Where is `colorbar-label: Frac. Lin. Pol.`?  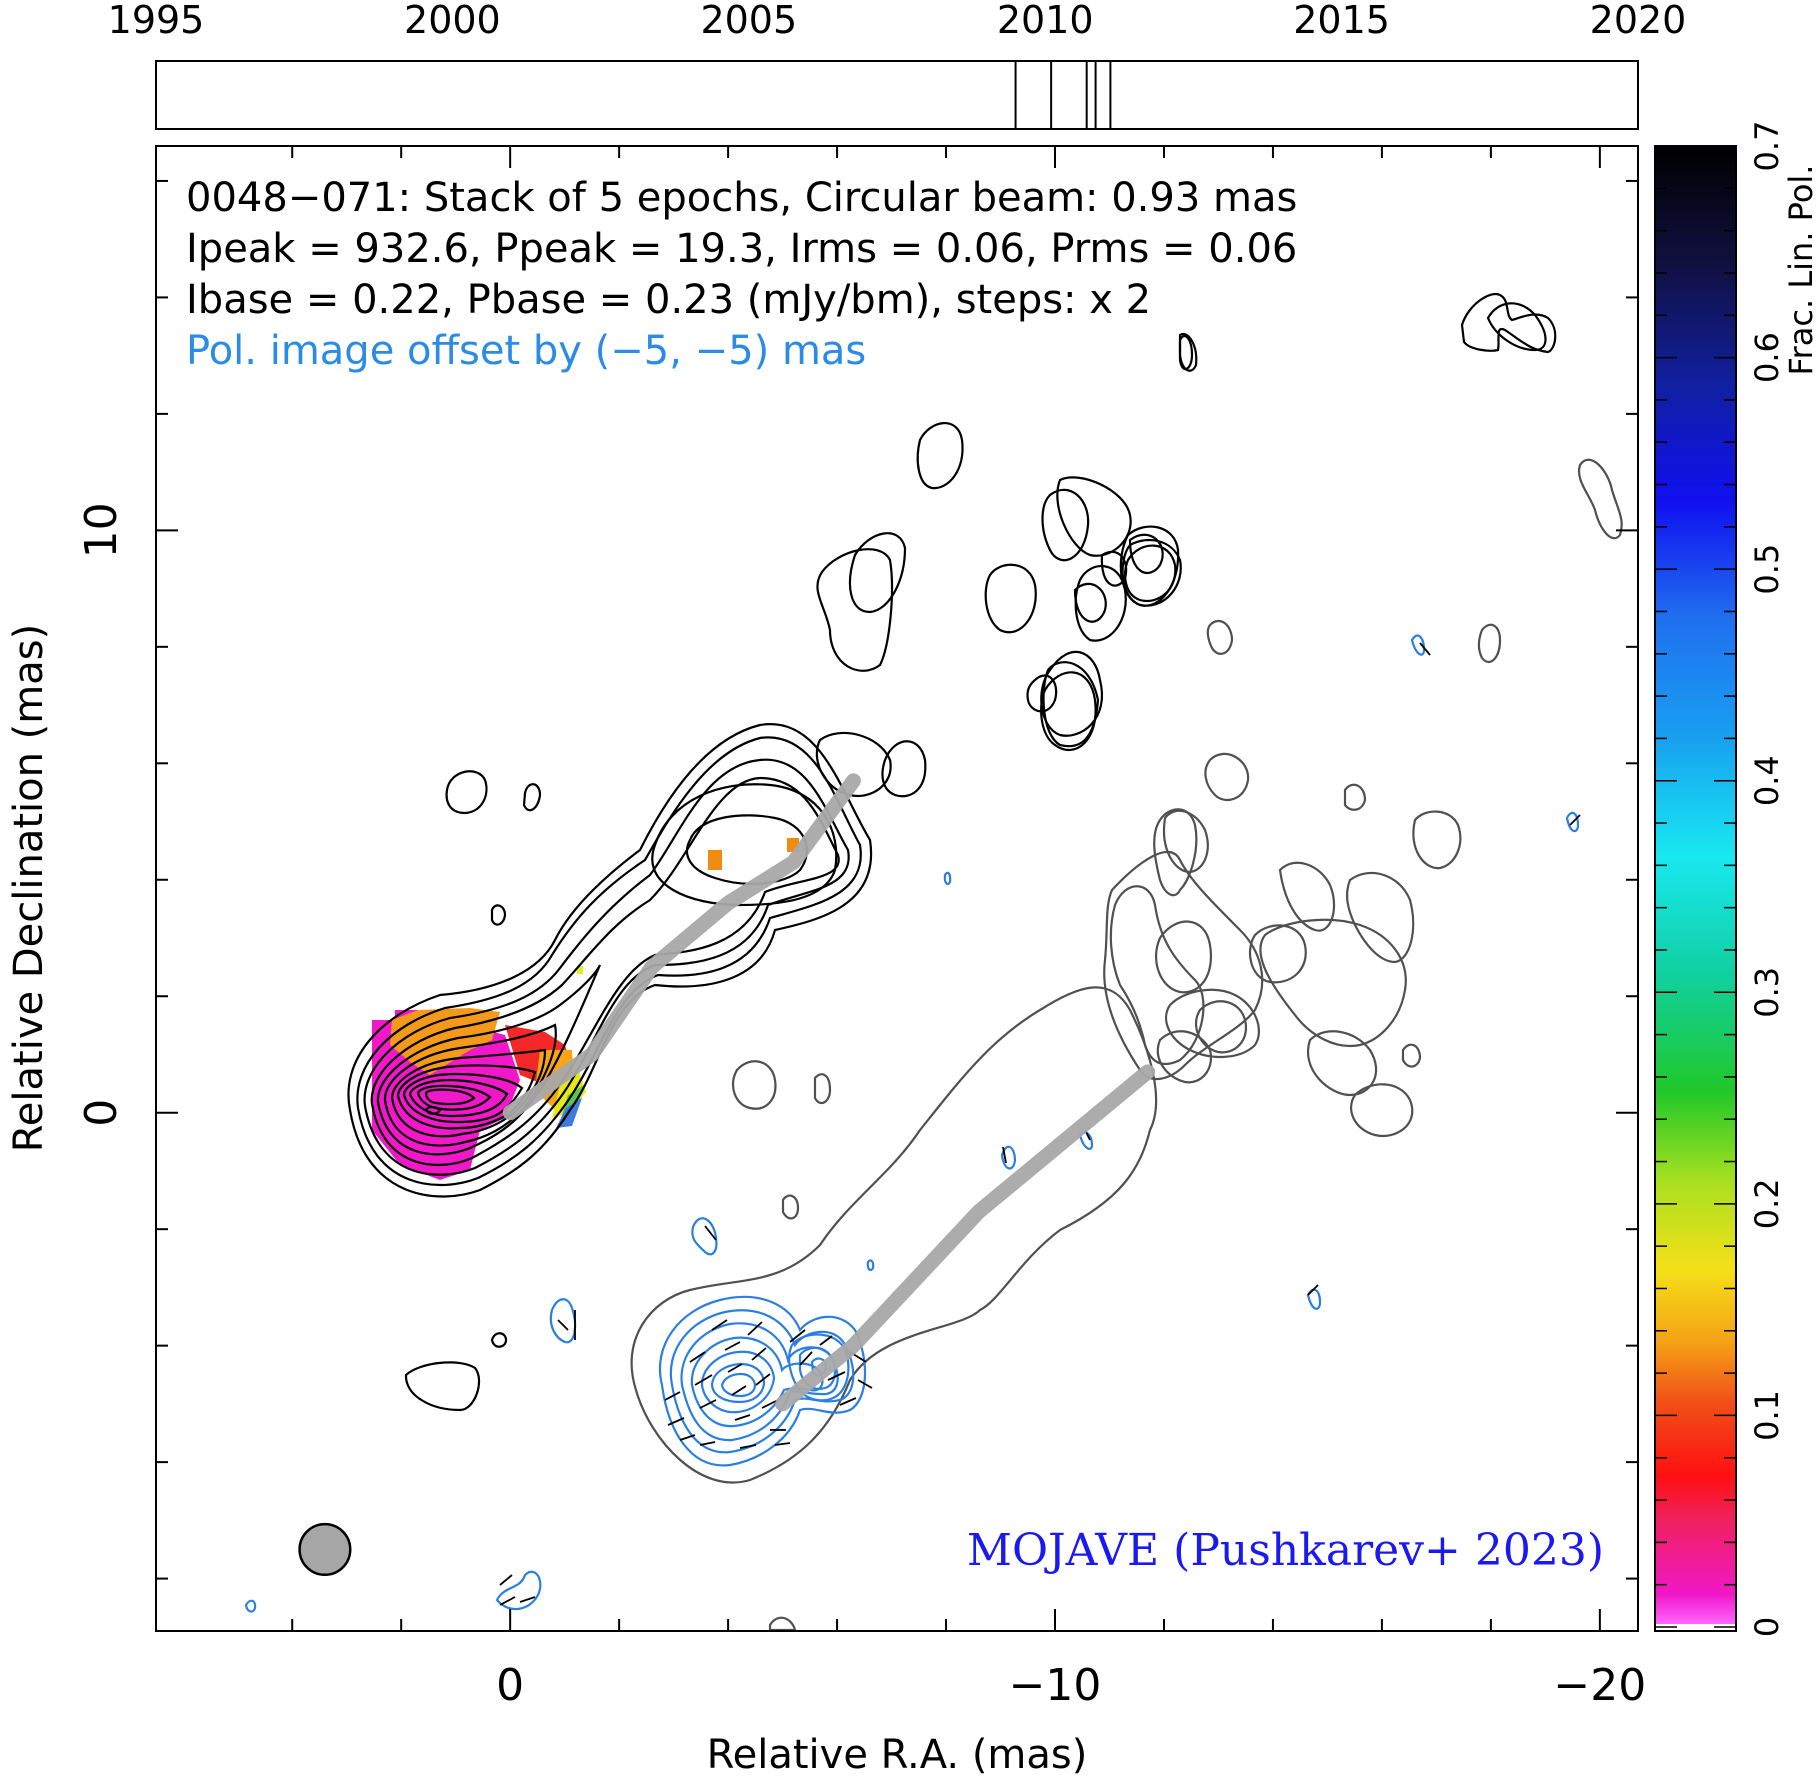
colorbar-label: Frac. Lin. Pol. is located at coordinates (1800, 270).